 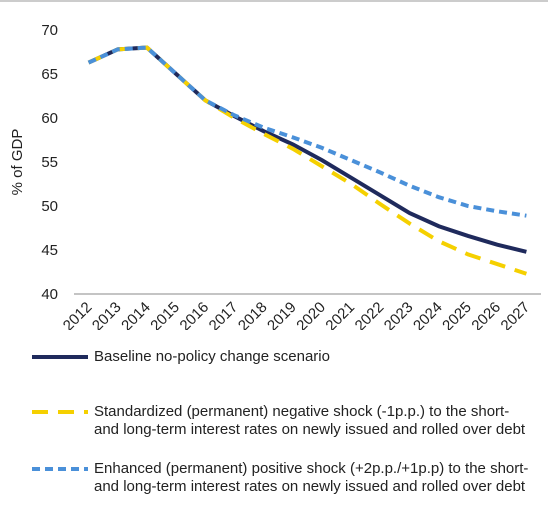 I want to click on y-tick-label: 60, so click(x=49, y=118).